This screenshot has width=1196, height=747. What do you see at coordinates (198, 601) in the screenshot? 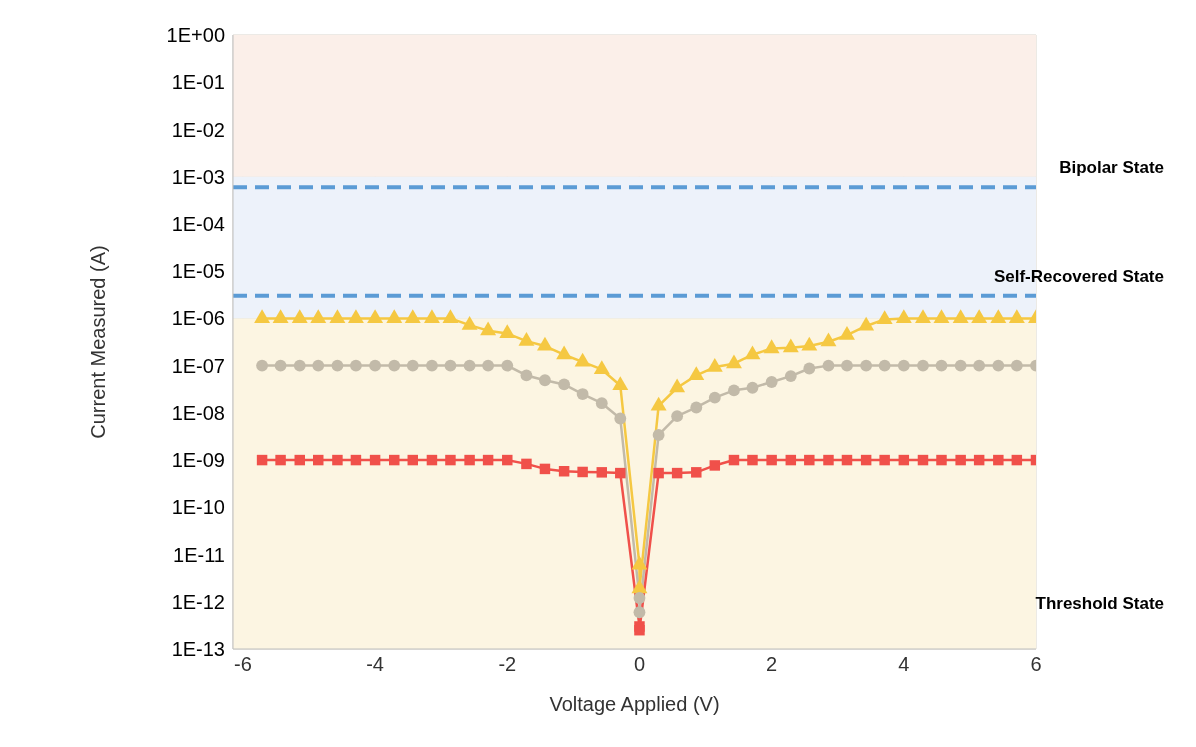
I see `y-tick-label: 1E-12` at bounding box center [198, 601].